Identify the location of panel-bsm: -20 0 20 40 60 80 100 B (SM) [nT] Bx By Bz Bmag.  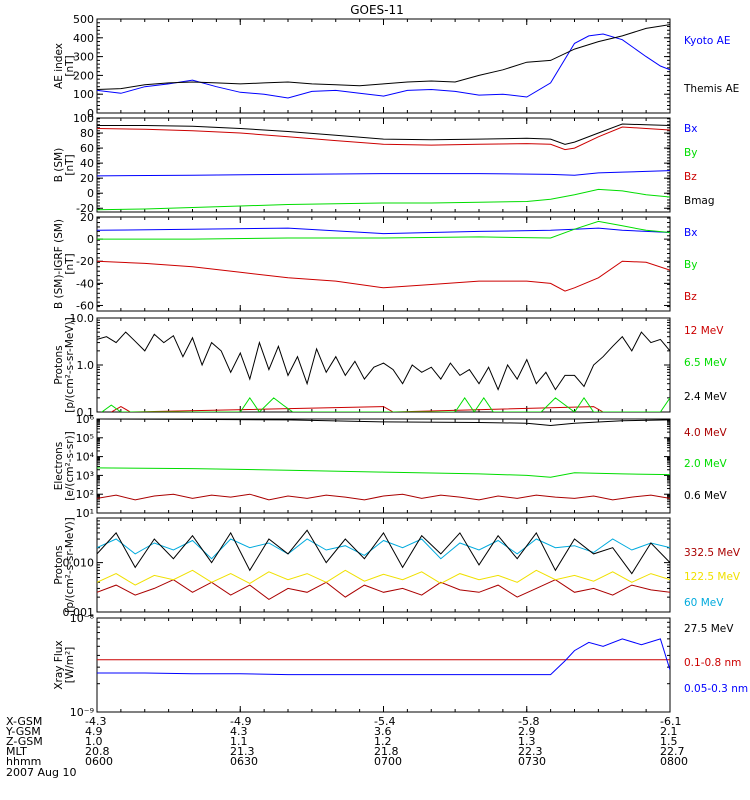
(384, 163).